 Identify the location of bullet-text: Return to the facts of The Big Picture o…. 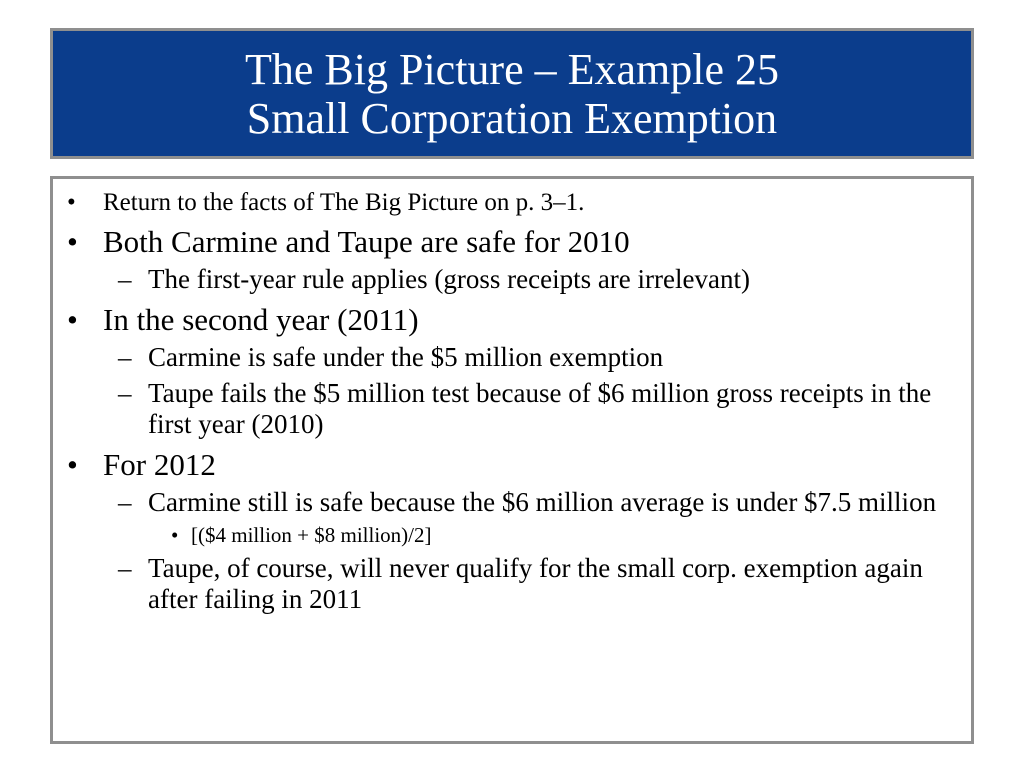
(344, 202).